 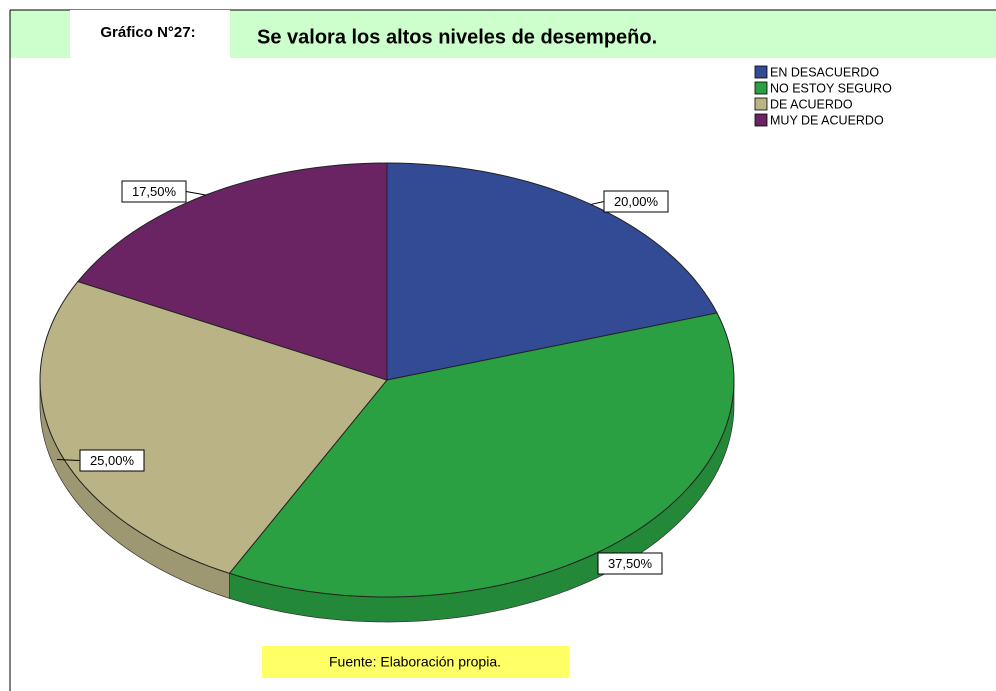 I want to click on value-label: 25,00%, so click(x=112, y=460).